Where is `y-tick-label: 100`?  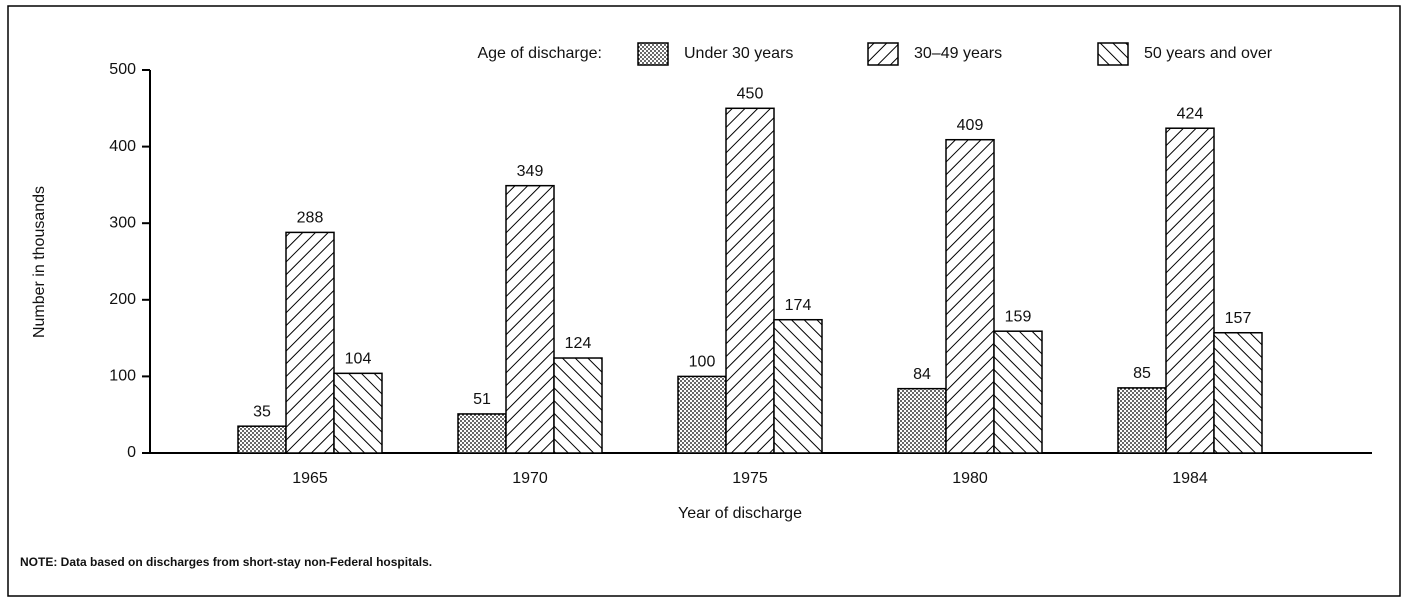 y-tick-label: 100 is located at coordinates (122, 376).